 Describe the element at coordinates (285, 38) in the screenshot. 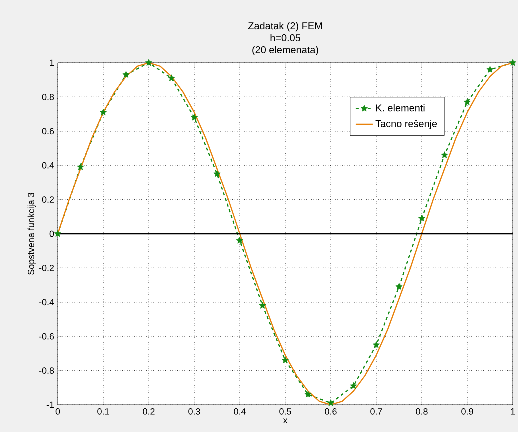

I see `chart-subtitle: h=0.05` at that location.